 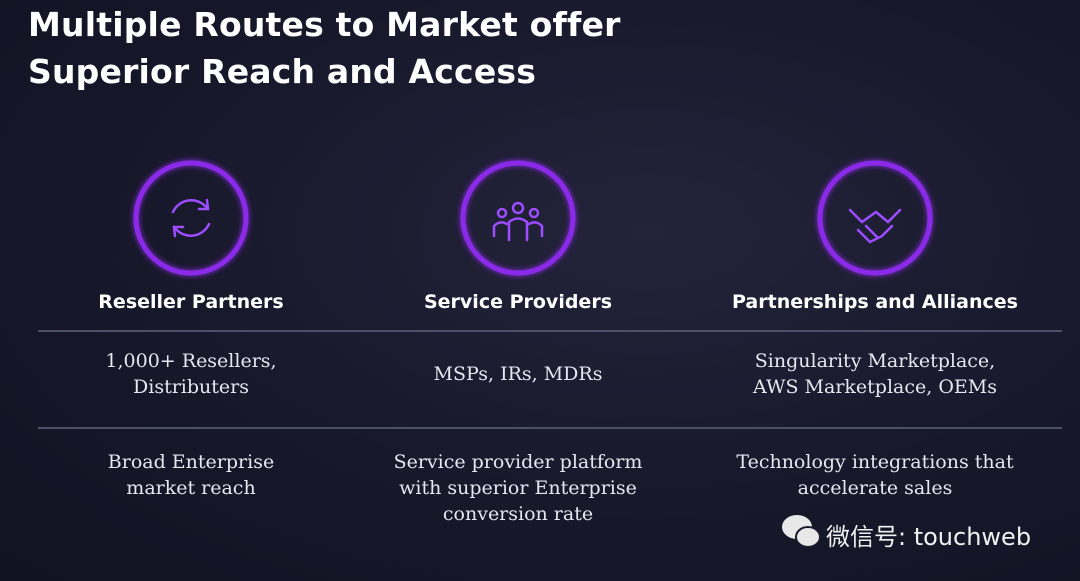 What do you see at coordinates (875, 302) in the screenshot?
I see `column-heading: Partnerships and Alliances` at bounding box center [875, 302].